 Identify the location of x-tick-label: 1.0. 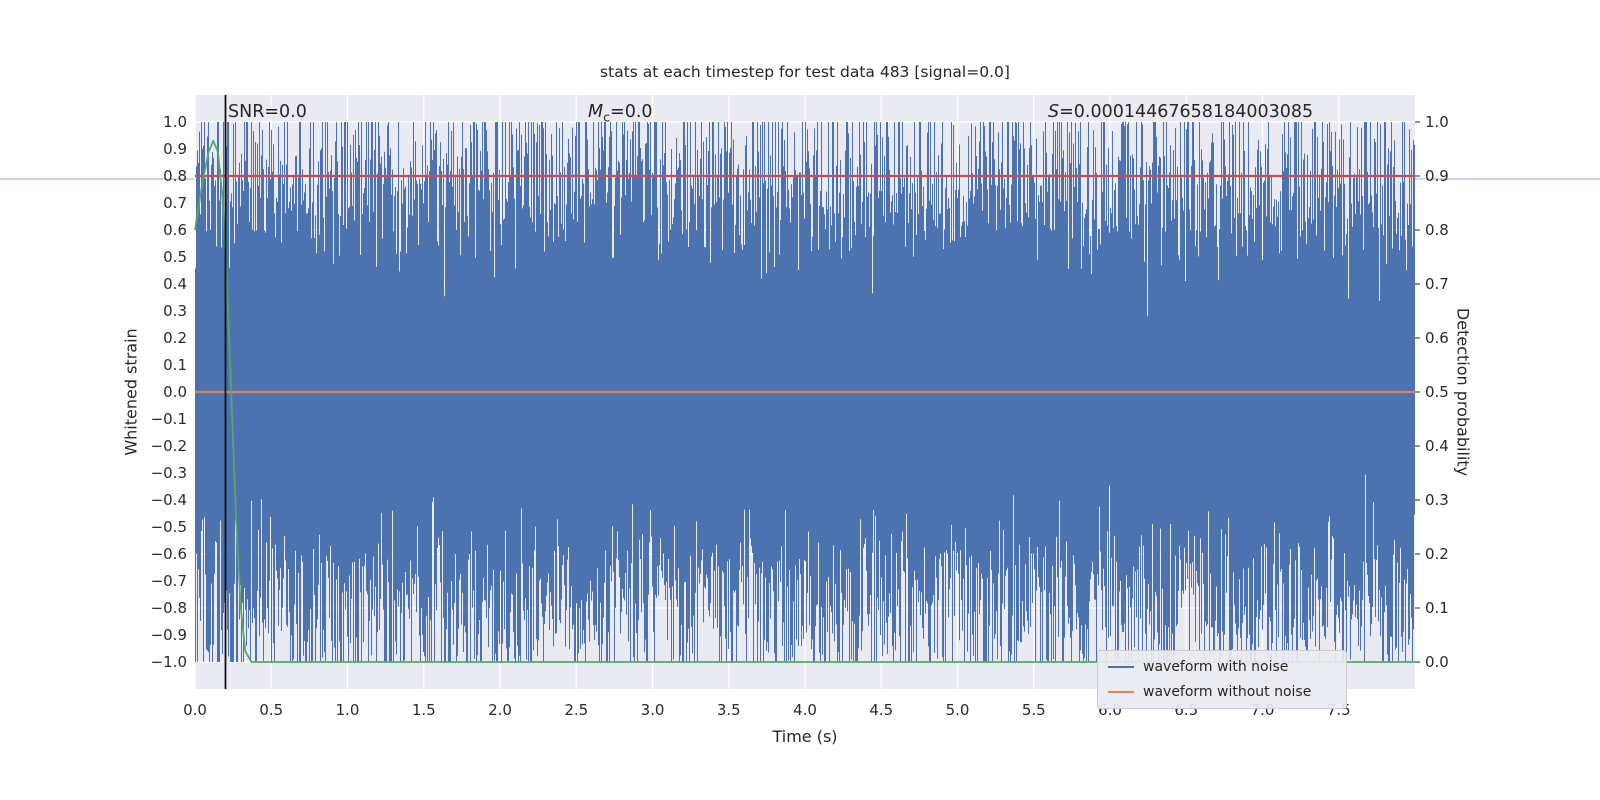
(347, 710).